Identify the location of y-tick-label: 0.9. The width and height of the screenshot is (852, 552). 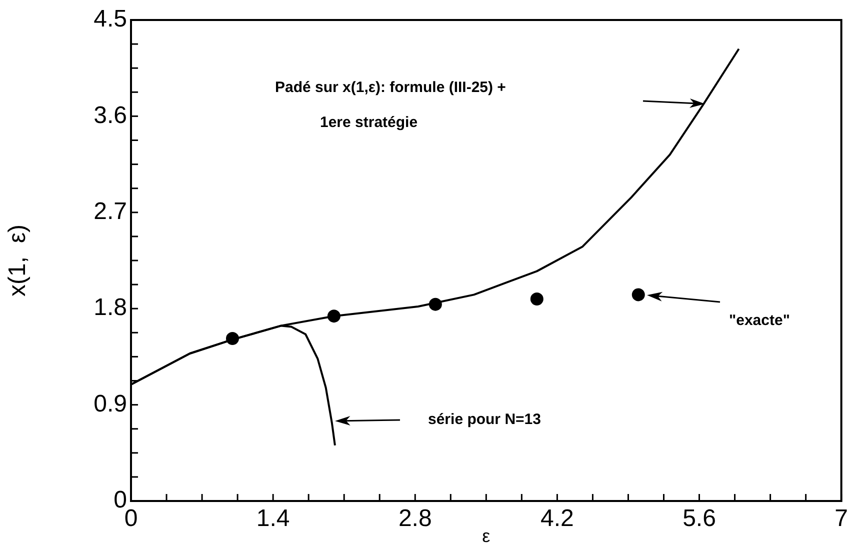
(110, 404).